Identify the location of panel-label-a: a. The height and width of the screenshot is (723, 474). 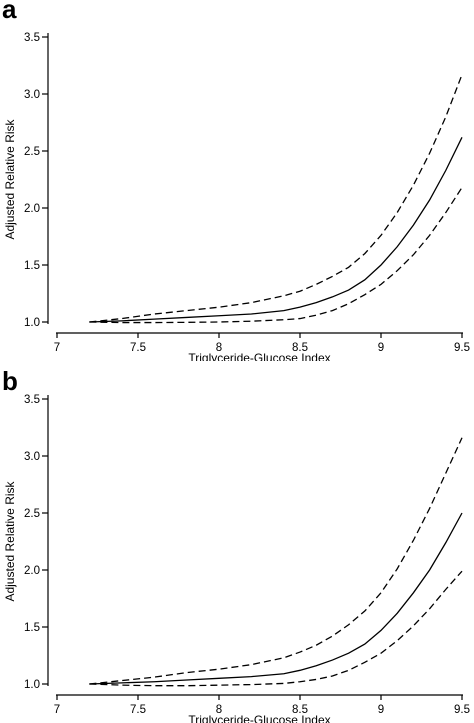
(9, 12).